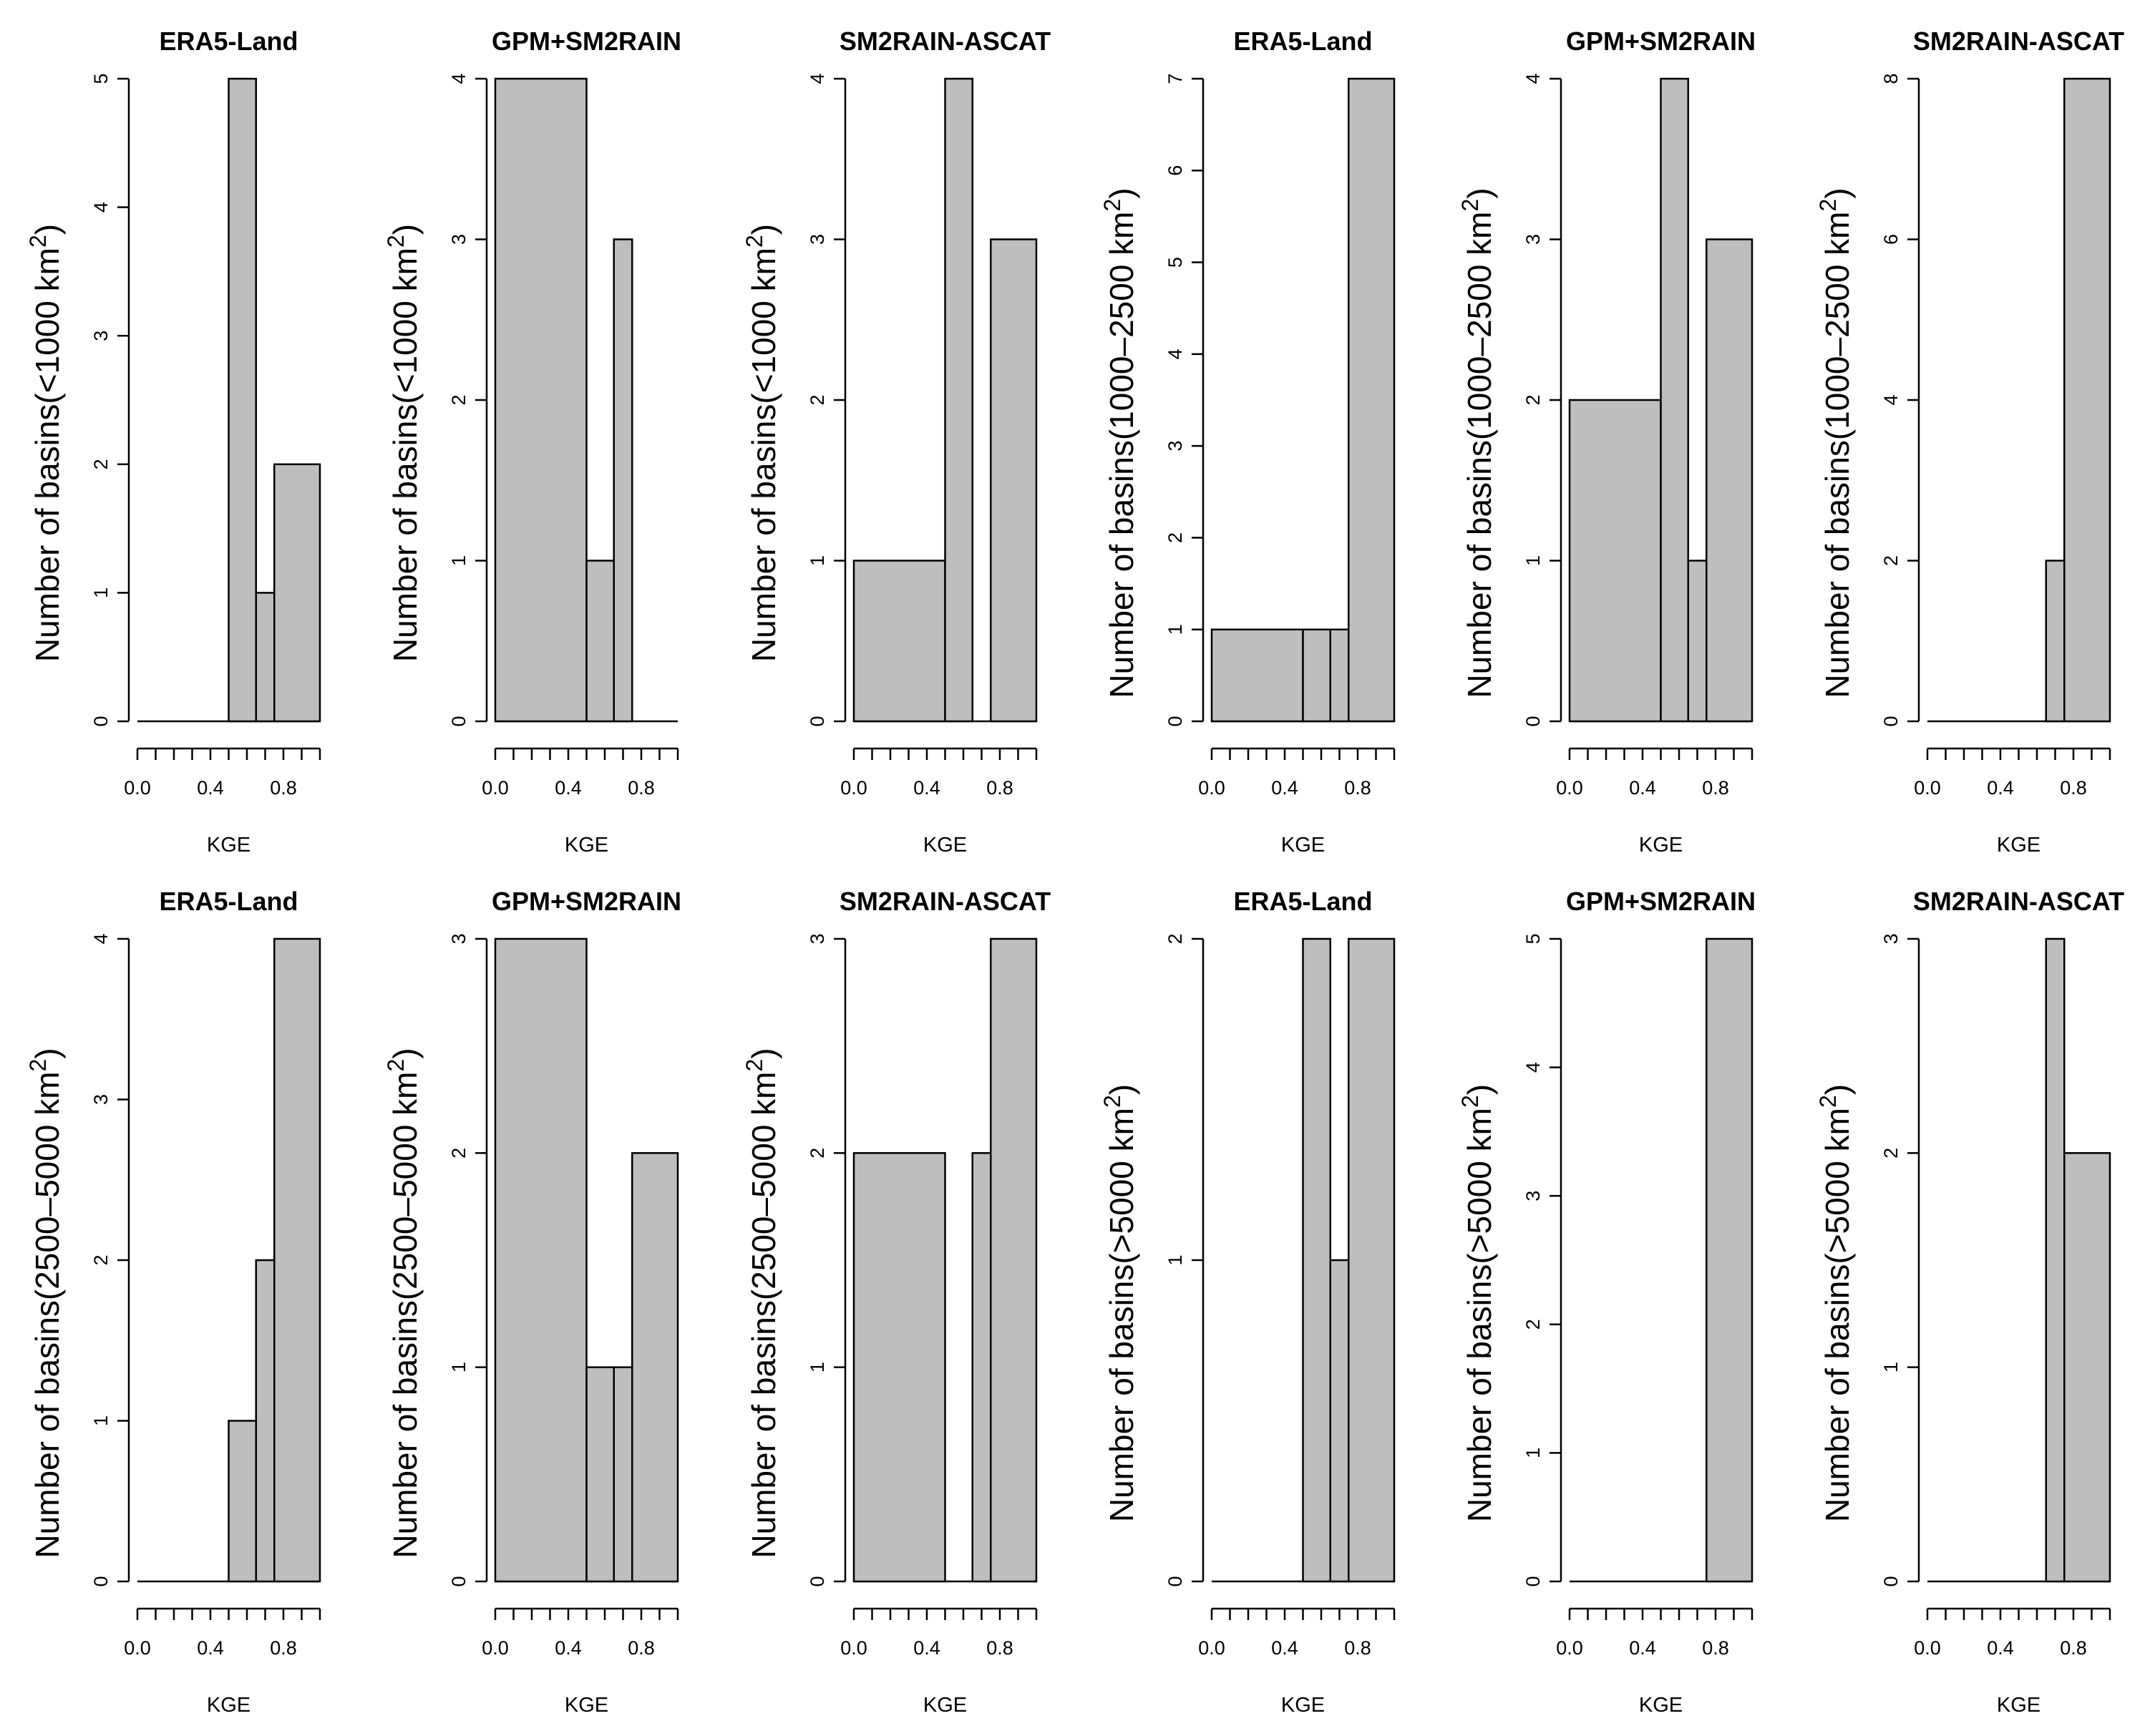  Describe the element at coordinates (1533, 938) in the screenshot. I see `y-tick-label: 5` at that location.